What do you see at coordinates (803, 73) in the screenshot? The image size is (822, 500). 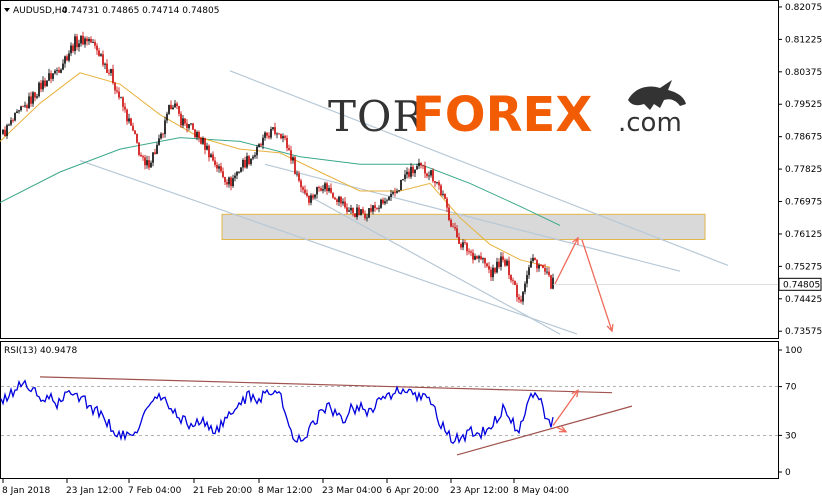 I see `price-tick-label: 0.80375` at bounding box center [803, 73].